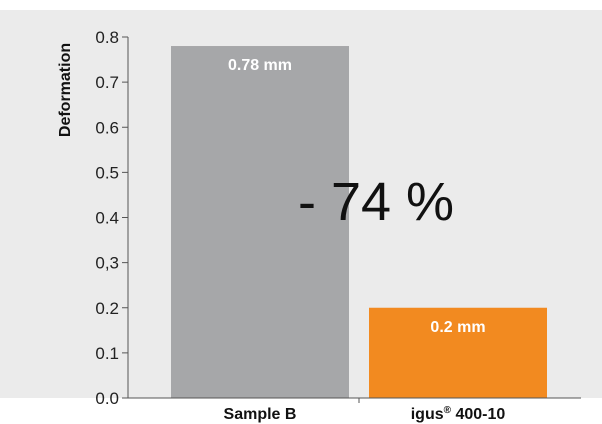  Describe the element at coordinates (365, 414) in the screenshot. I see `category-labels: Sample B igus® 400-10` at that location.